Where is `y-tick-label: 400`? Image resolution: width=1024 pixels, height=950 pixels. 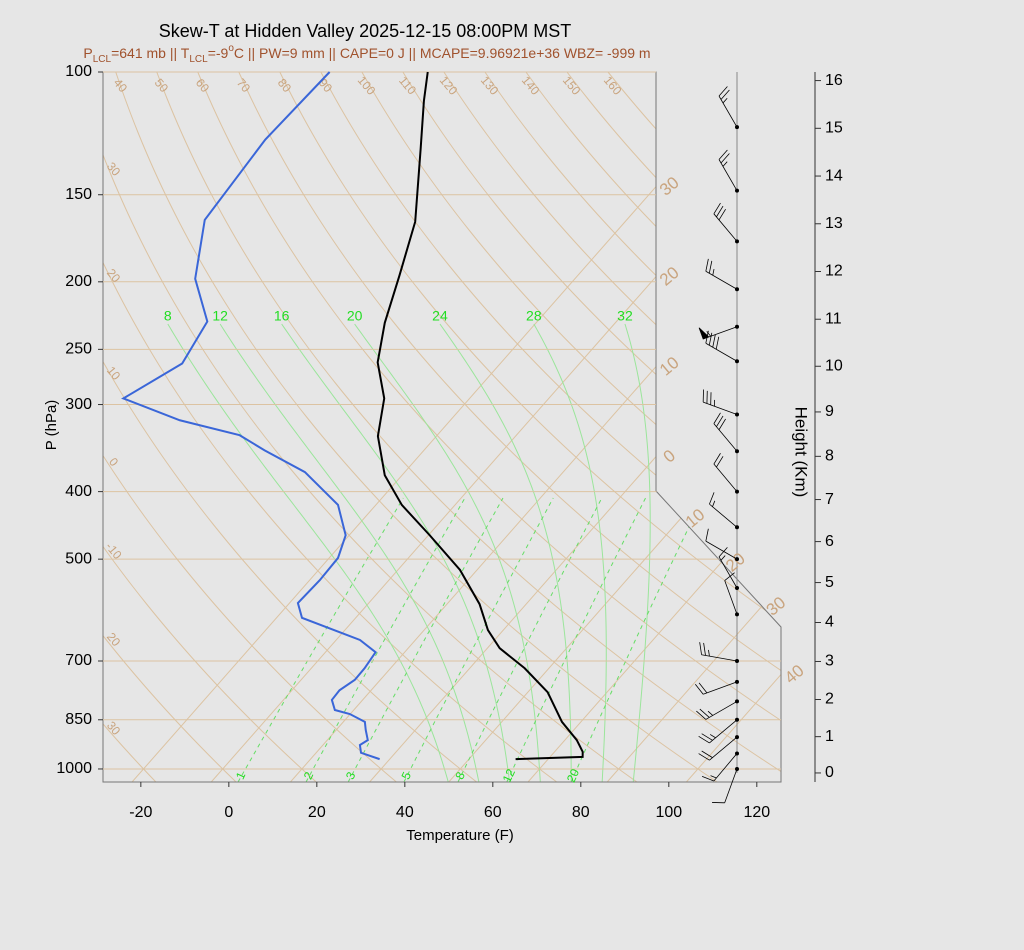 y-tick-label: 400 is located at coordinates (78, 491).